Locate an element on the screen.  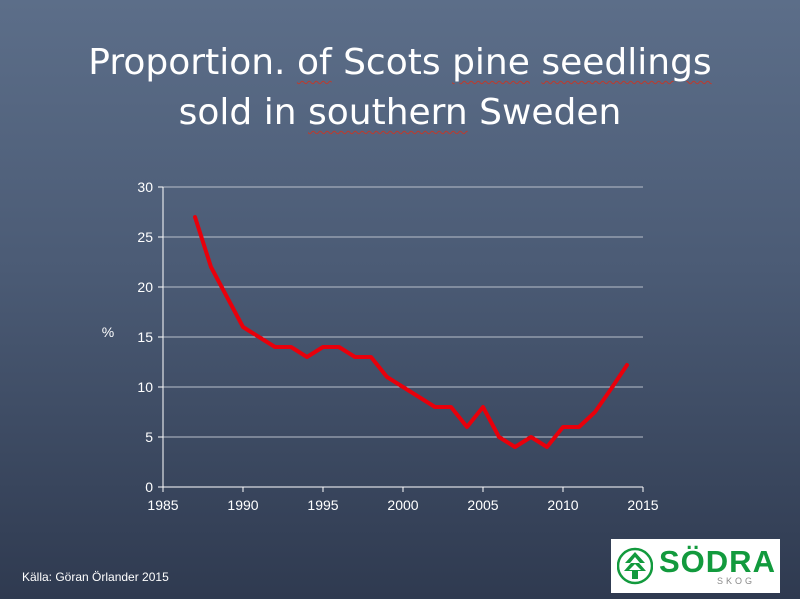
y-axis-label: % is located at coordinates (108, 332).